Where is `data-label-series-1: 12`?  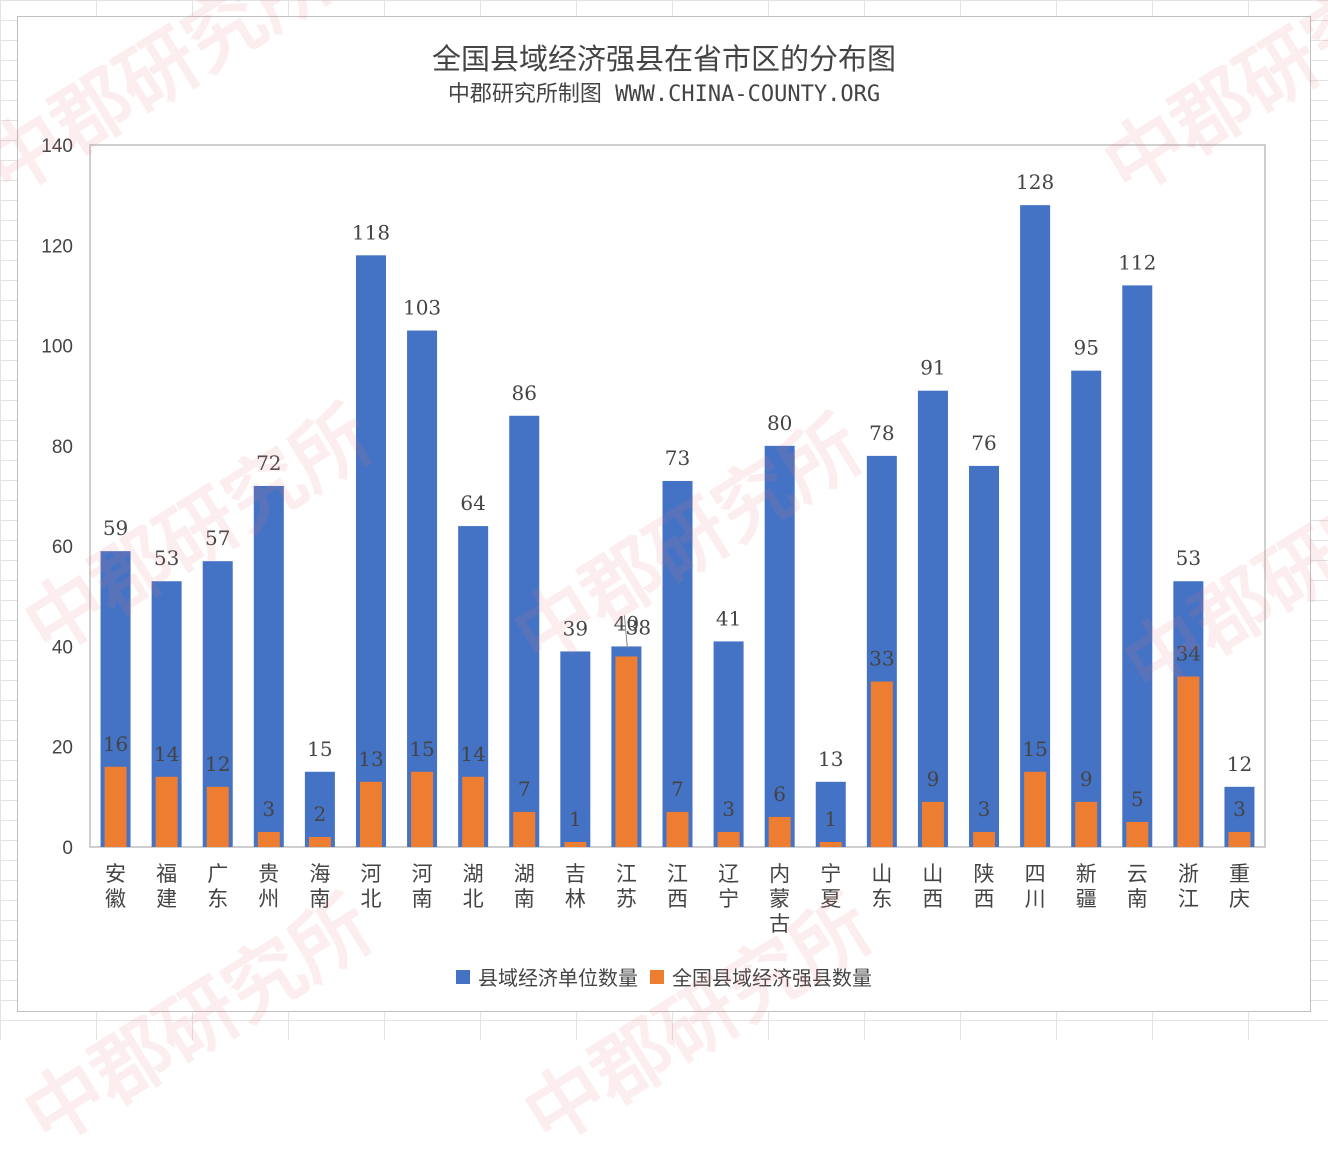
data-label-series-1: 12 is located at coordinates (1239, 764).